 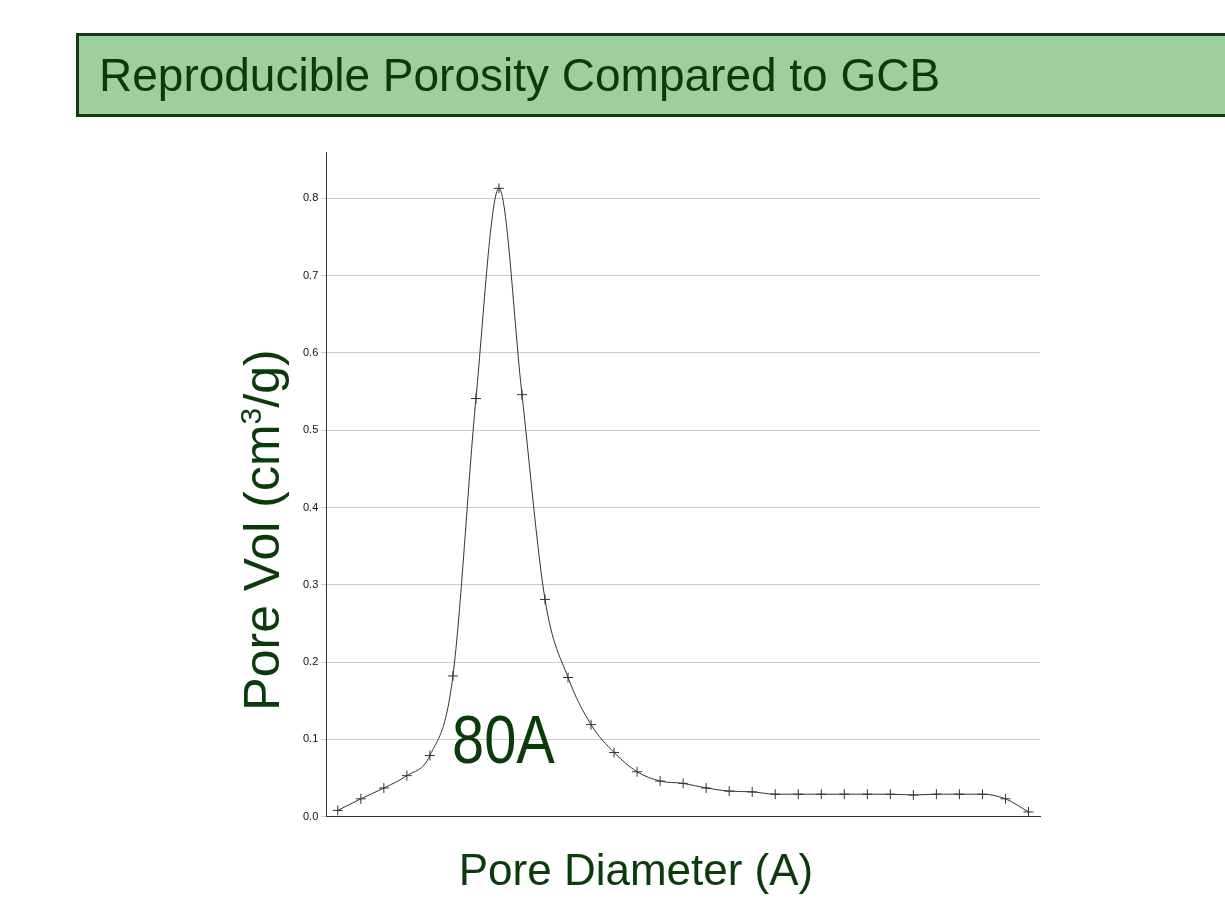 What do you see at coordinates (503, 739) in the screenshot?
I see `annotation: 80A` at bounding box center [503, 739].